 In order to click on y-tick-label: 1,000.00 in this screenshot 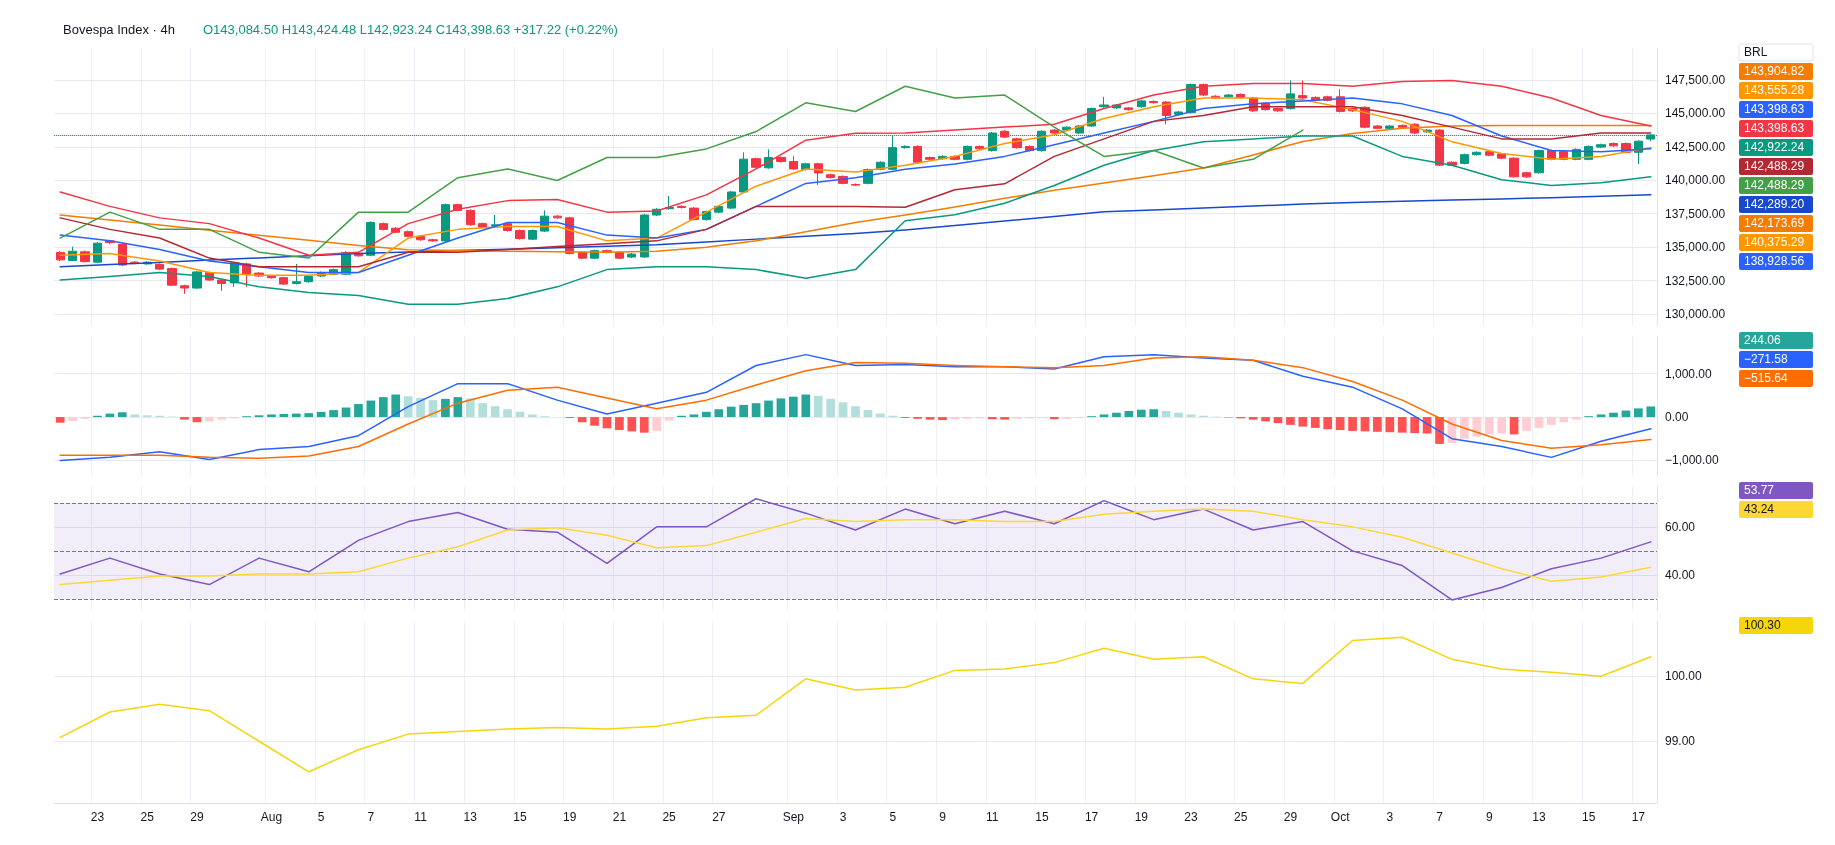, I will do `click(1689, 373)`.